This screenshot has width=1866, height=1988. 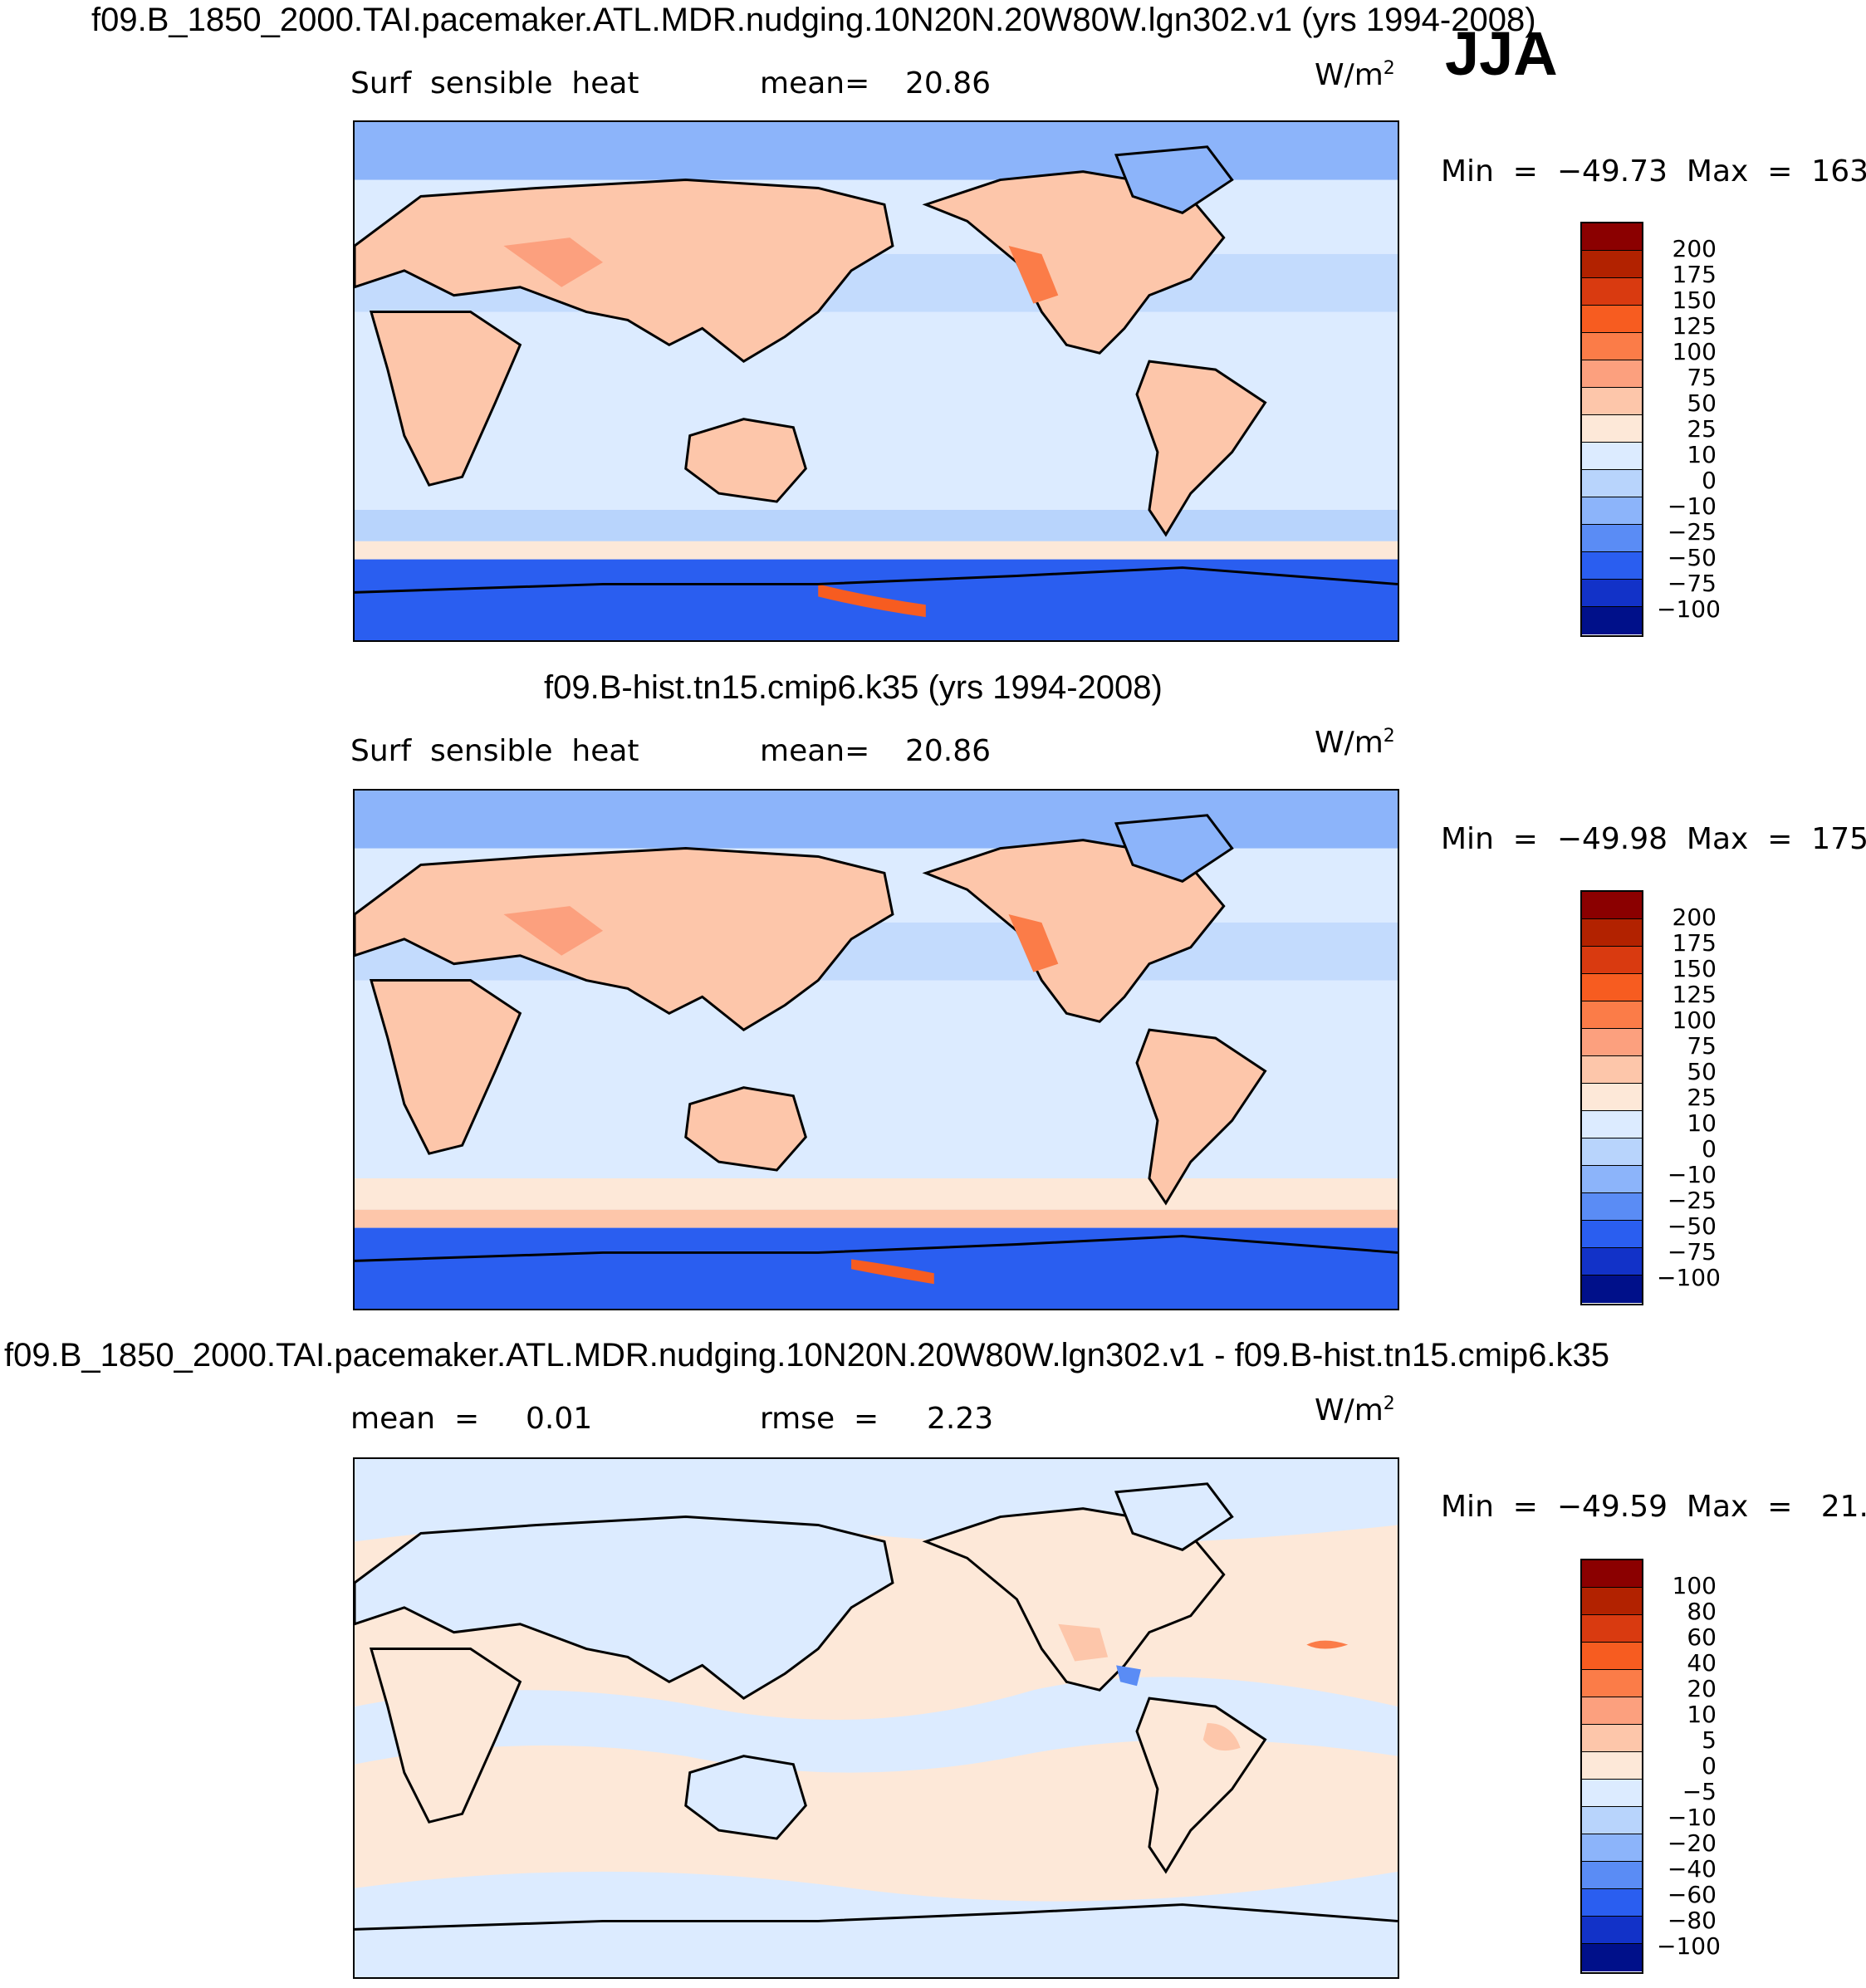 I want to click on panel-2-variable-label: Surf sensible heat, so click(x=494, y=751).